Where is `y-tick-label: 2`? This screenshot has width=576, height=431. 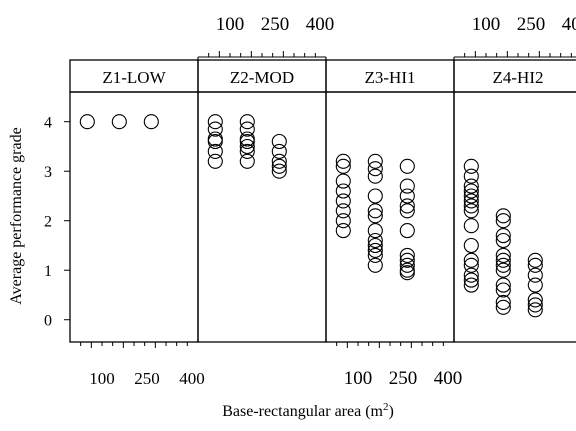
y-tick-label: 2 is located at coordinates (48, 222).